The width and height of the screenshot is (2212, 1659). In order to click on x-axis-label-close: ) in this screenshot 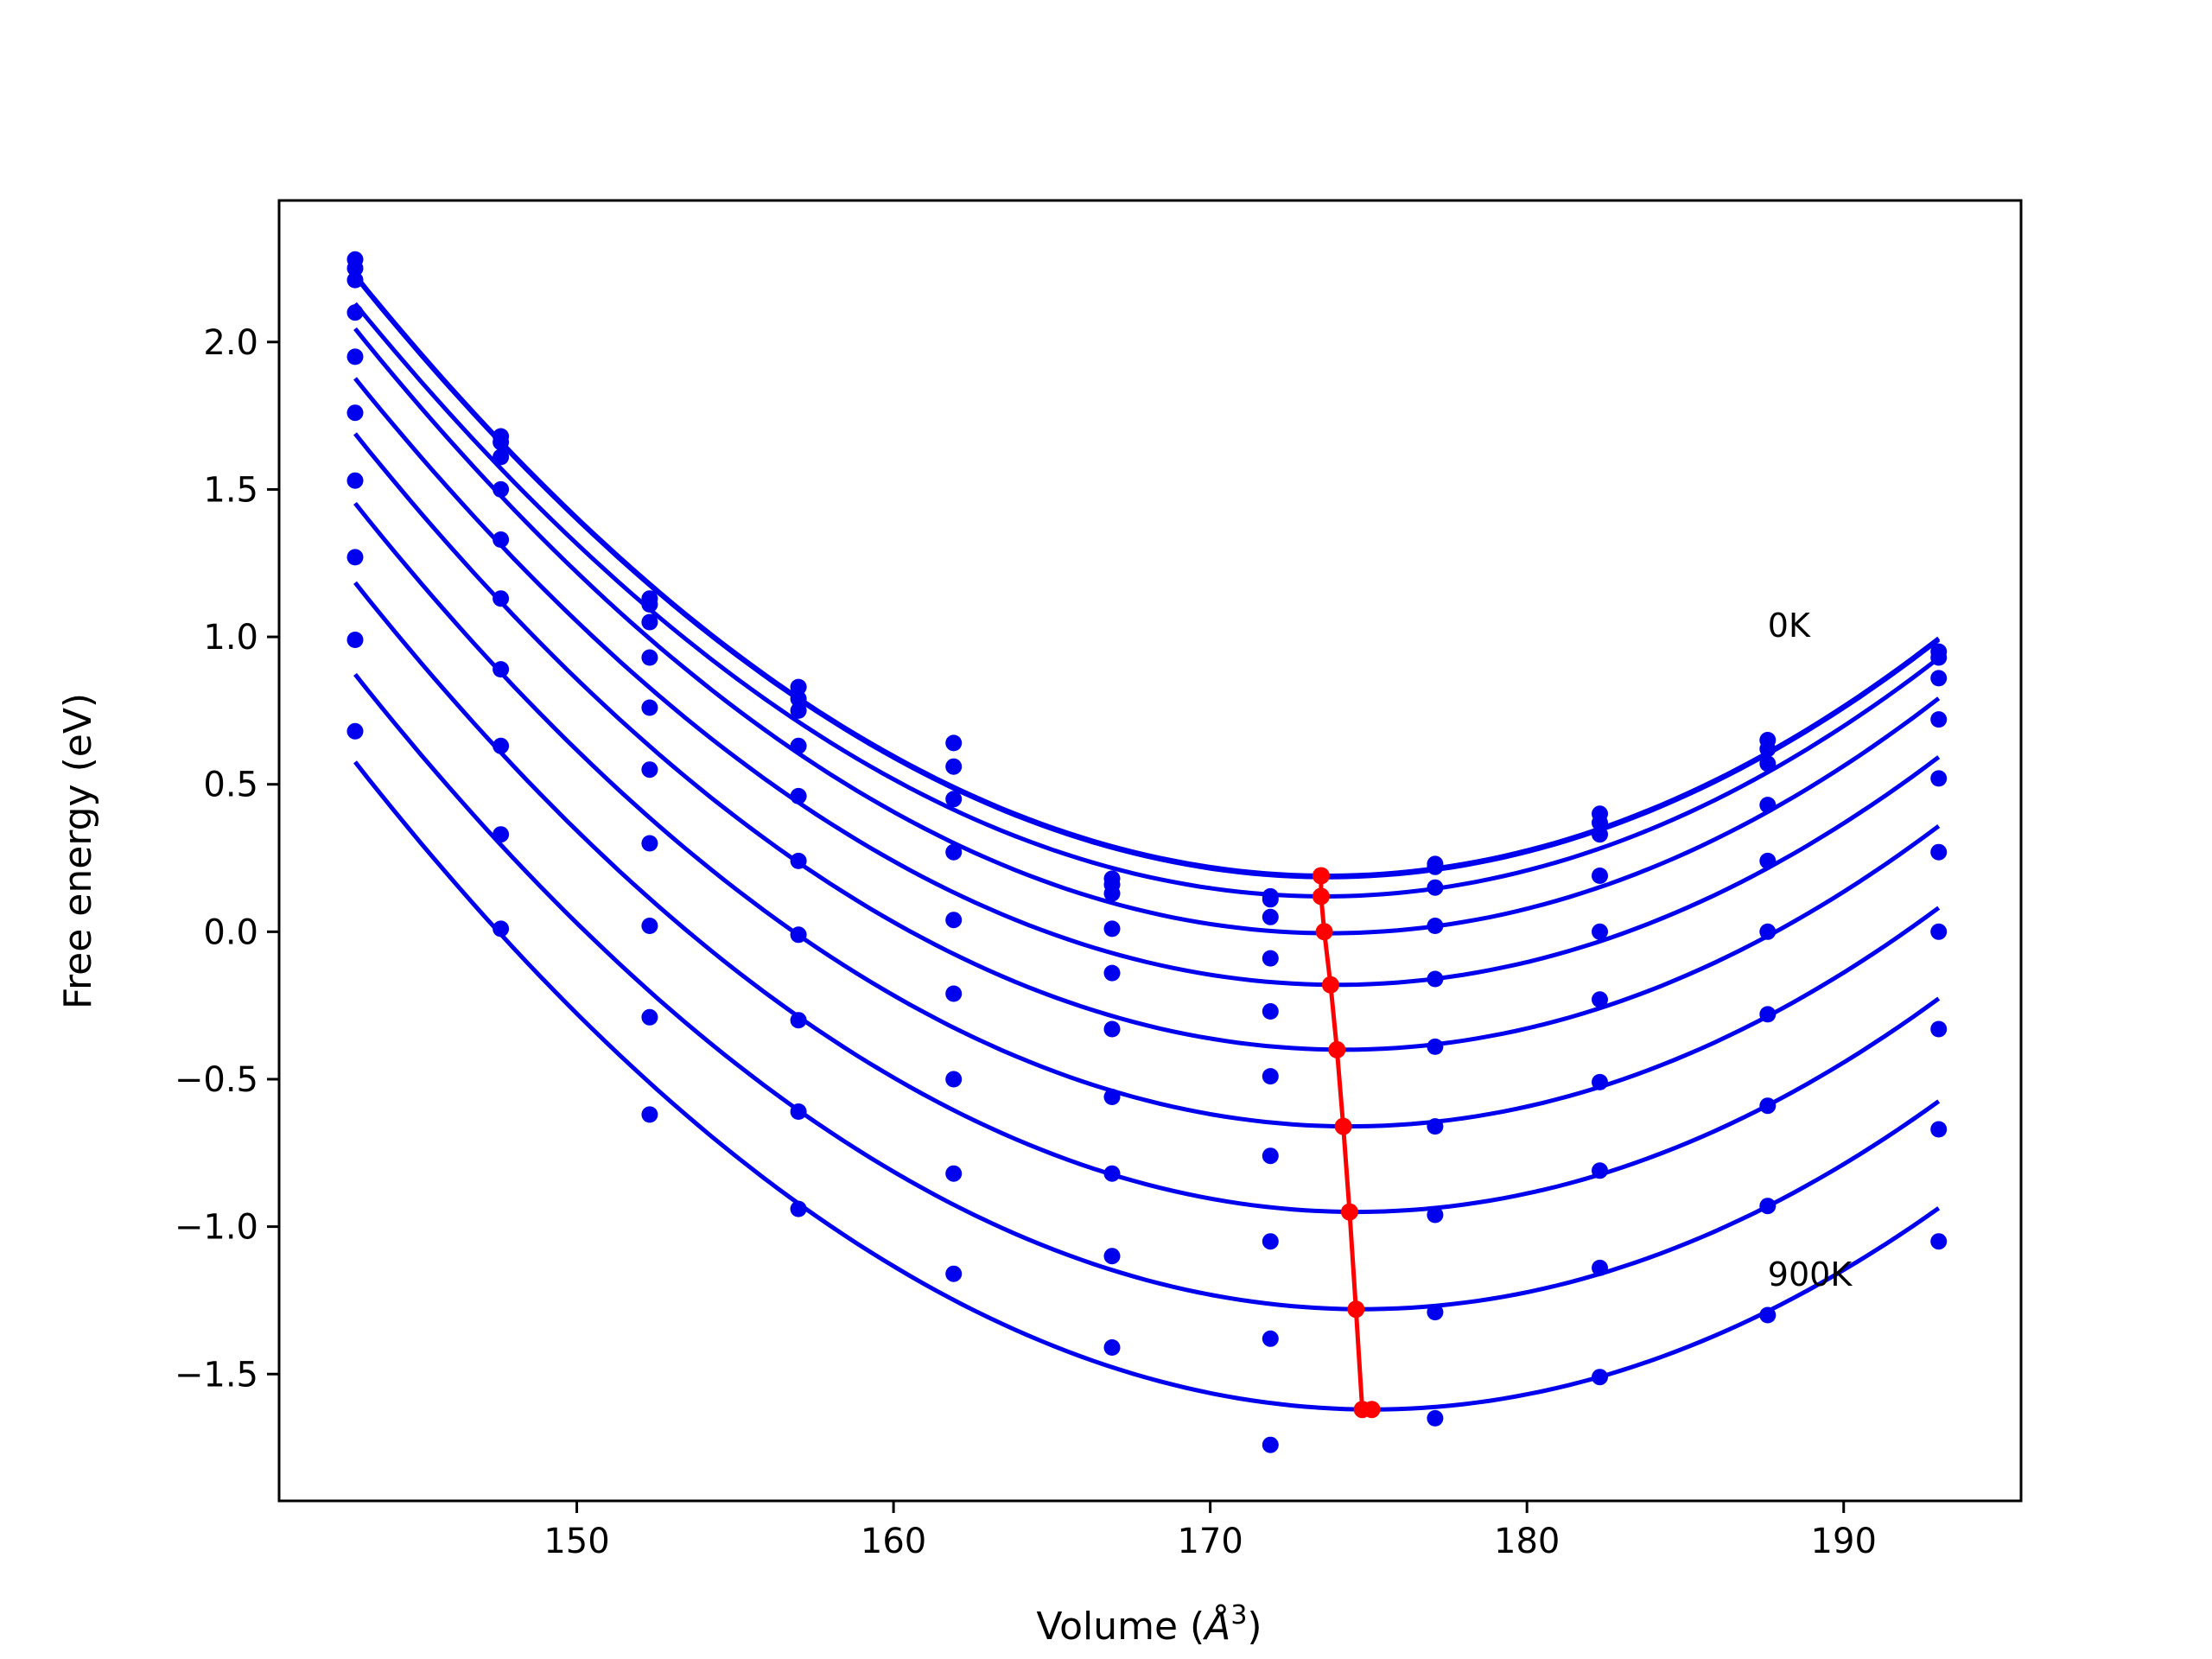, I will do `click(1254, 1627)`.